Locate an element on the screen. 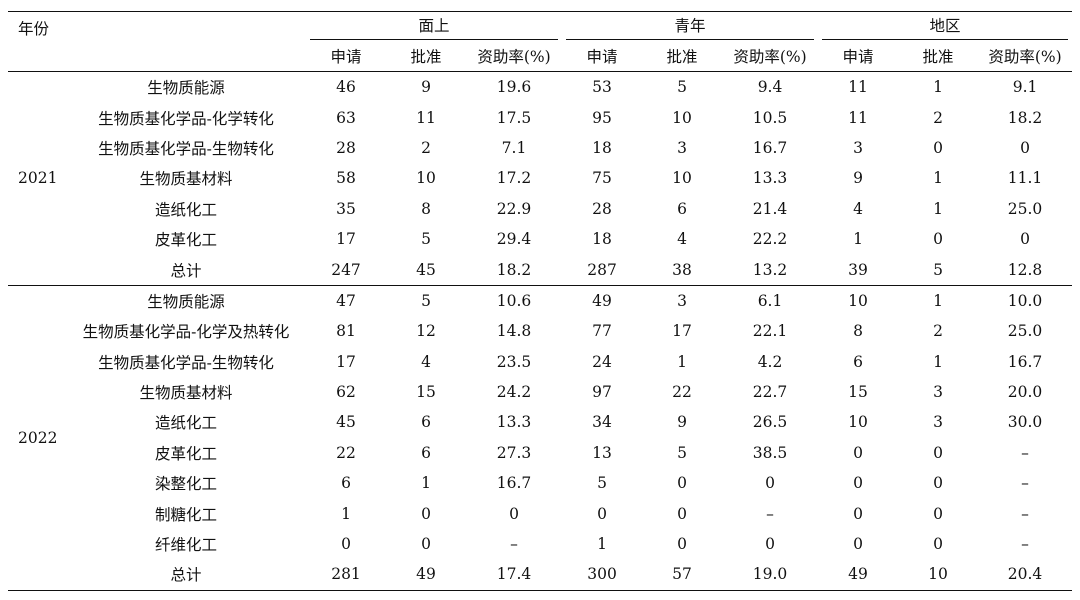 This screenshot has width=1080, height=600. value-cell: 24.2 is located at coordinates (514, 392).